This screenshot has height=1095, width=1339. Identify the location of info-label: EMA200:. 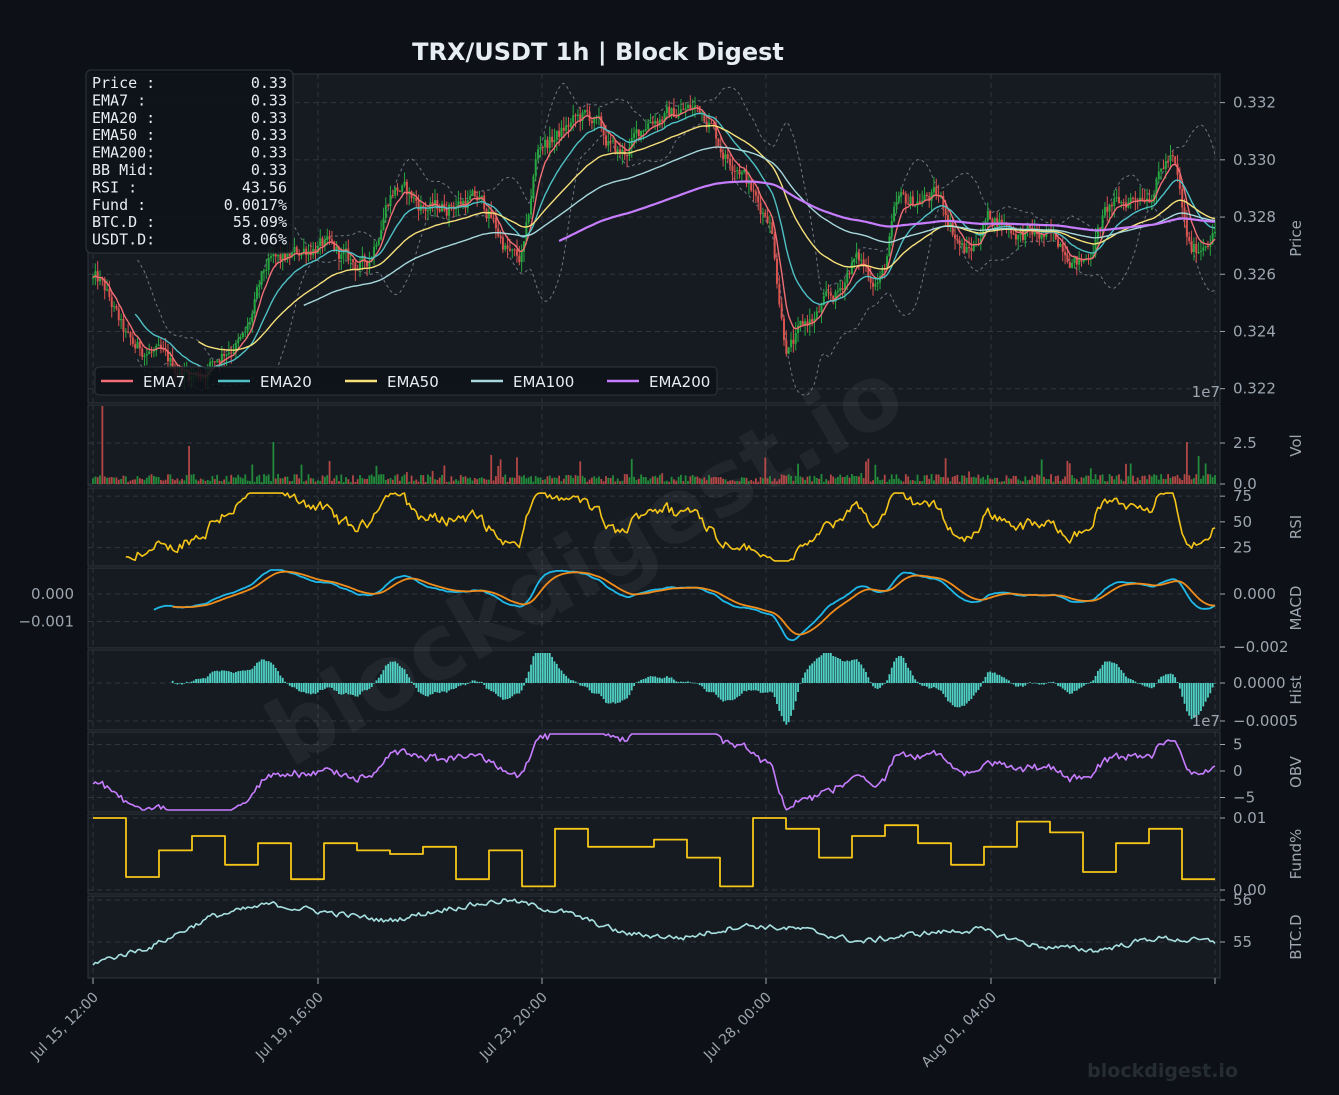
(123, 153).